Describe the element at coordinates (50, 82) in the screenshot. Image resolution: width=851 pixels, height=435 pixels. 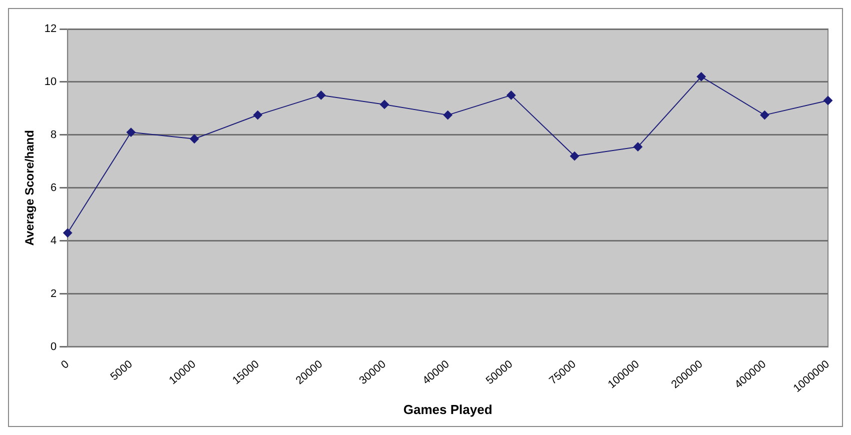
I see `y-tick-label: 10` at that location.